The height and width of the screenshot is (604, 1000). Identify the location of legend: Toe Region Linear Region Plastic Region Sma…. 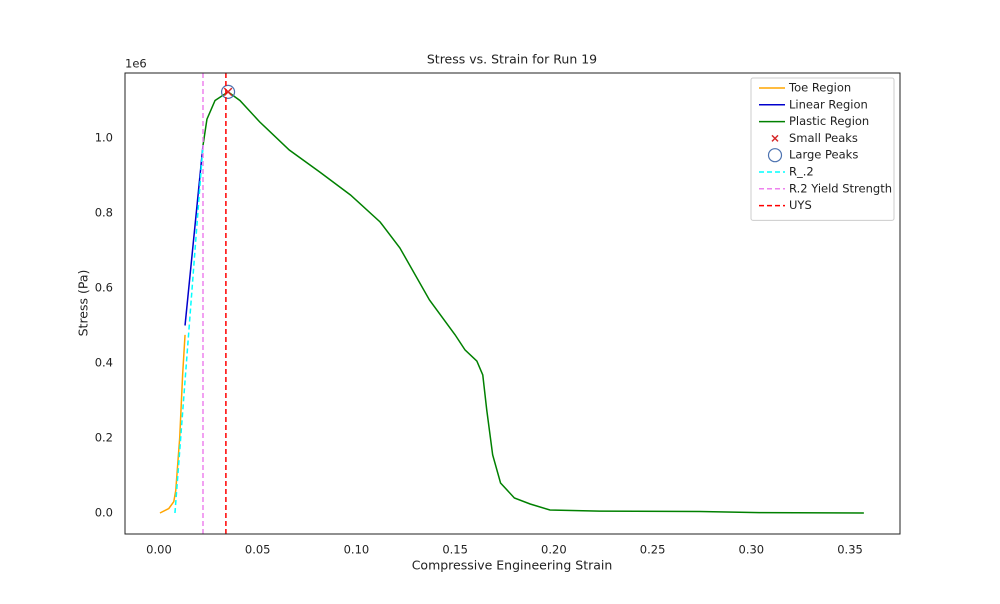
(822, 149).